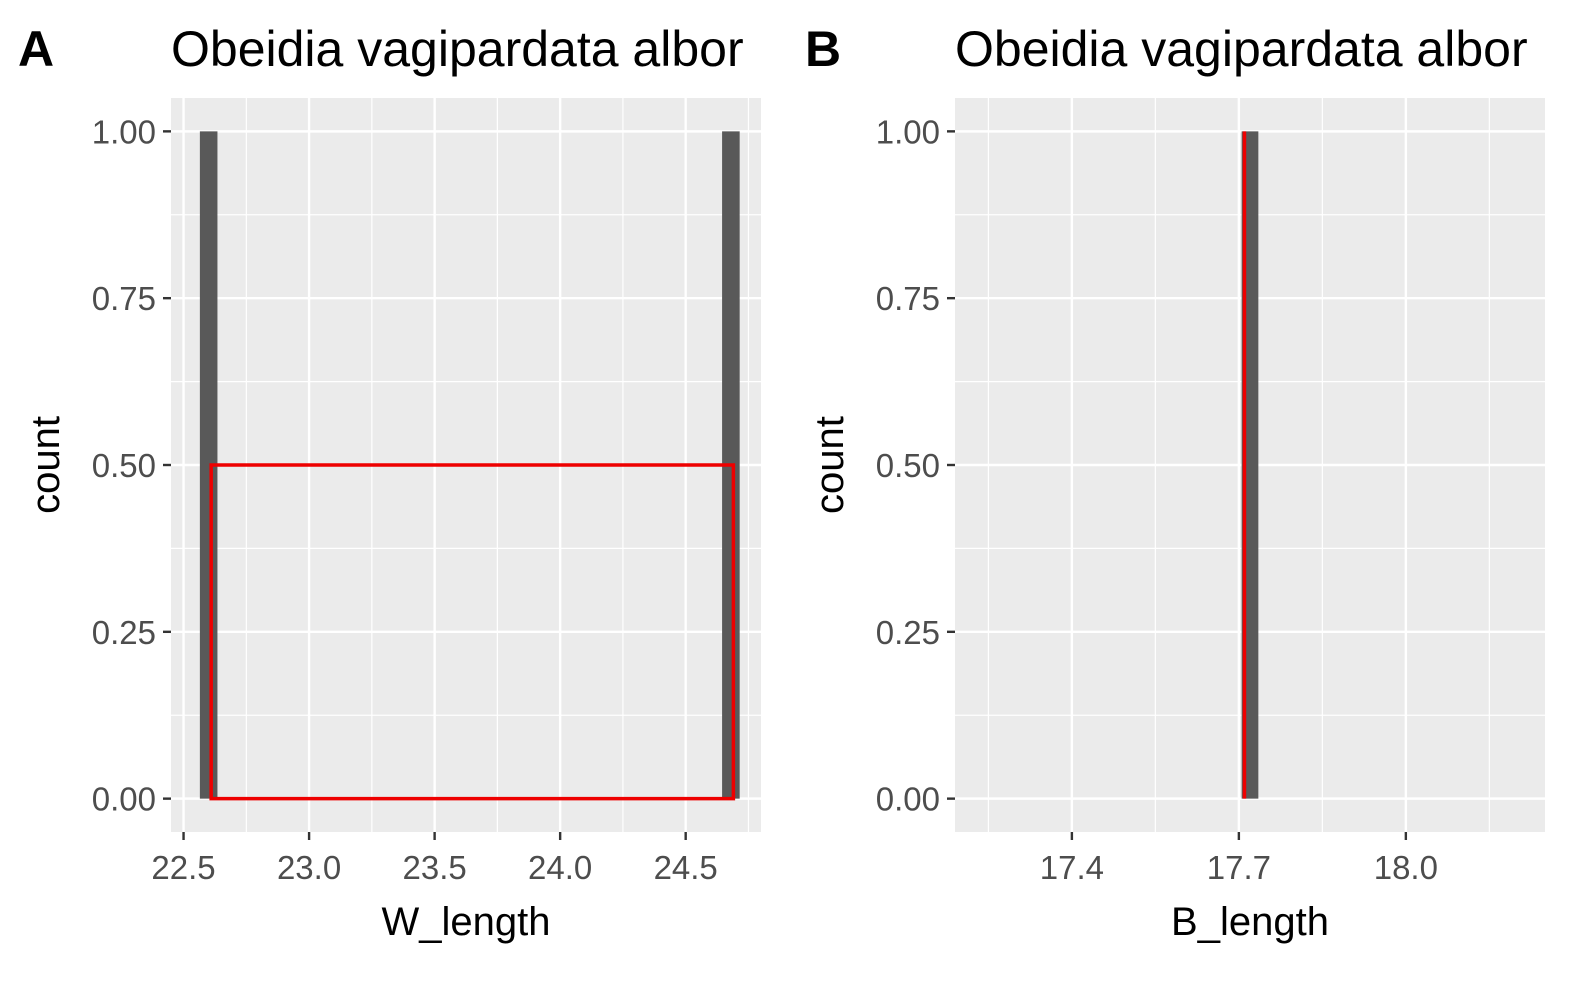 This screenshot has width=1593, height=984. I want to click on panel-b-x-axis-title: B_length, so click(1250, 922).